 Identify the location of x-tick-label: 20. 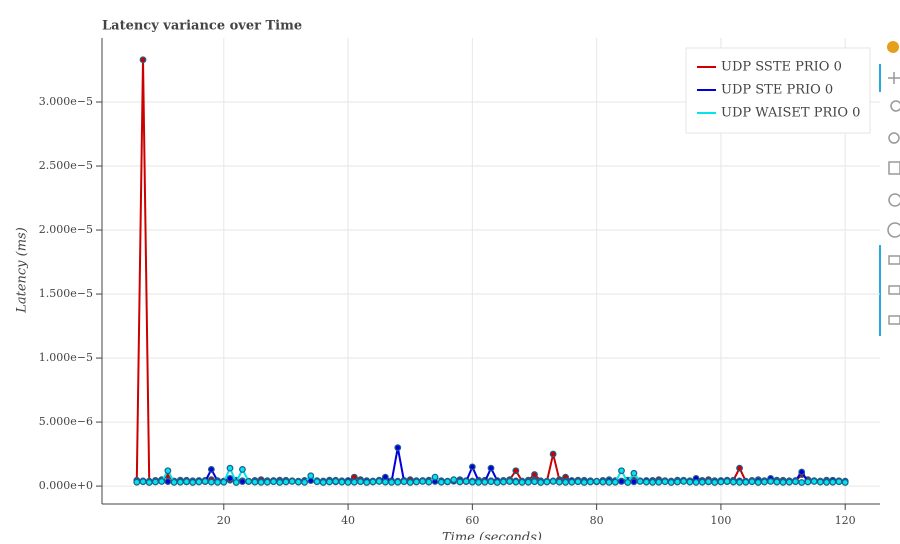
(224, 520).